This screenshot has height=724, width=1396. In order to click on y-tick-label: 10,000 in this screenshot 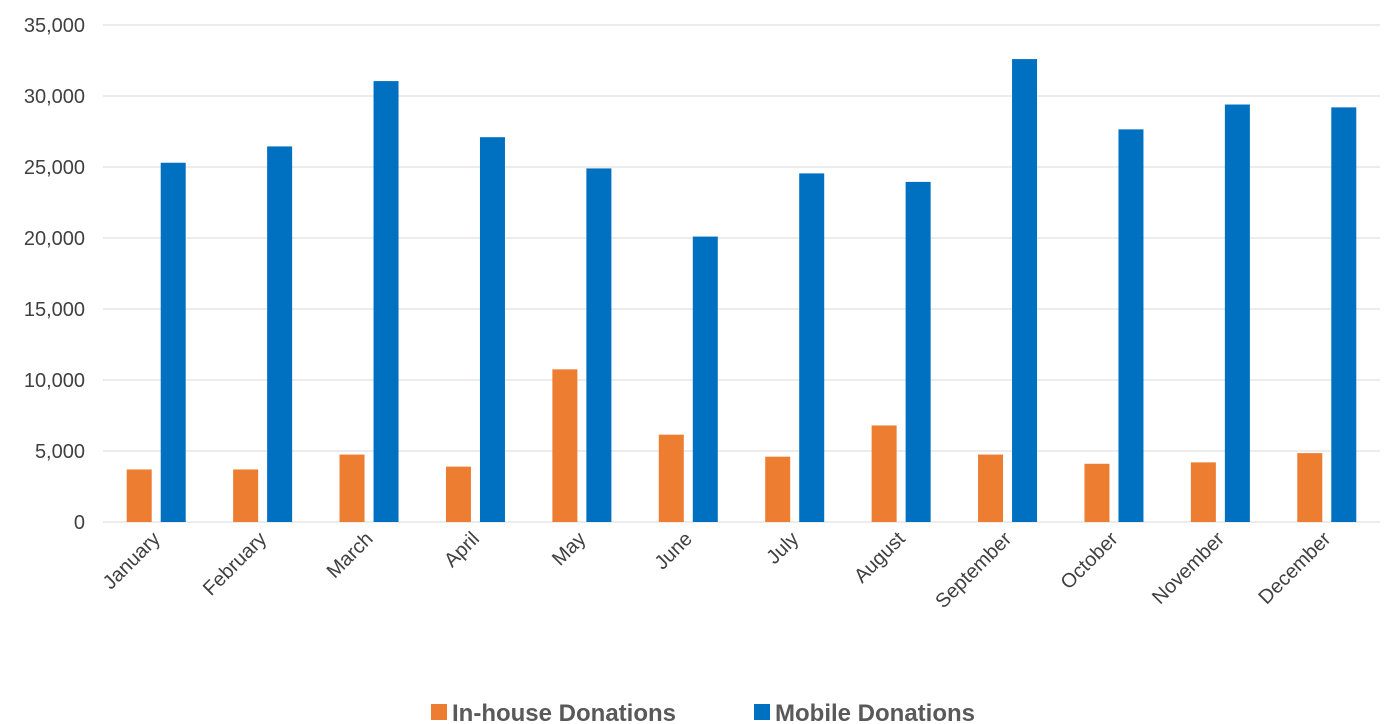, I will do `click(54, 381)`.